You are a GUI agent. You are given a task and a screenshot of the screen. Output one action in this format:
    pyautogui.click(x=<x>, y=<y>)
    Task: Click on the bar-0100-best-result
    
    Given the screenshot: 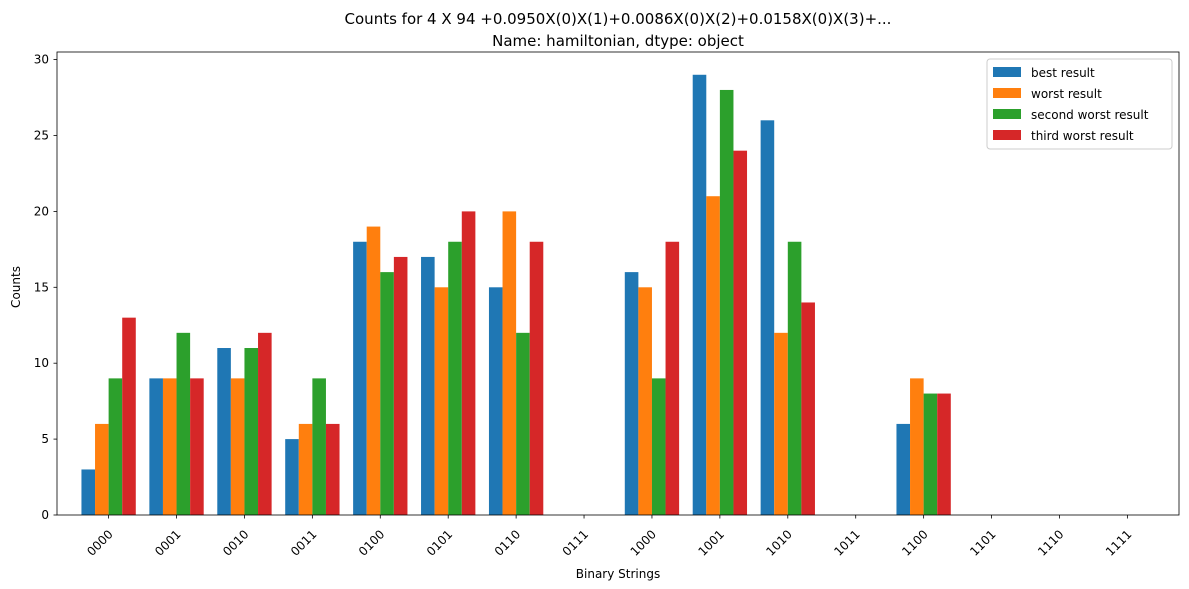 What is the action you would take?
    pyautogui.click(x=360, y=378)
    